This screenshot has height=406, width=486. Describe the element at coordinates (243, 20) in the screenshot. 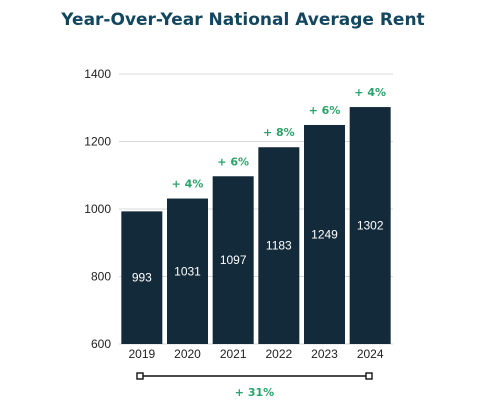

I see `chart-title: Year-Over-Year National Average Rent` at that location.